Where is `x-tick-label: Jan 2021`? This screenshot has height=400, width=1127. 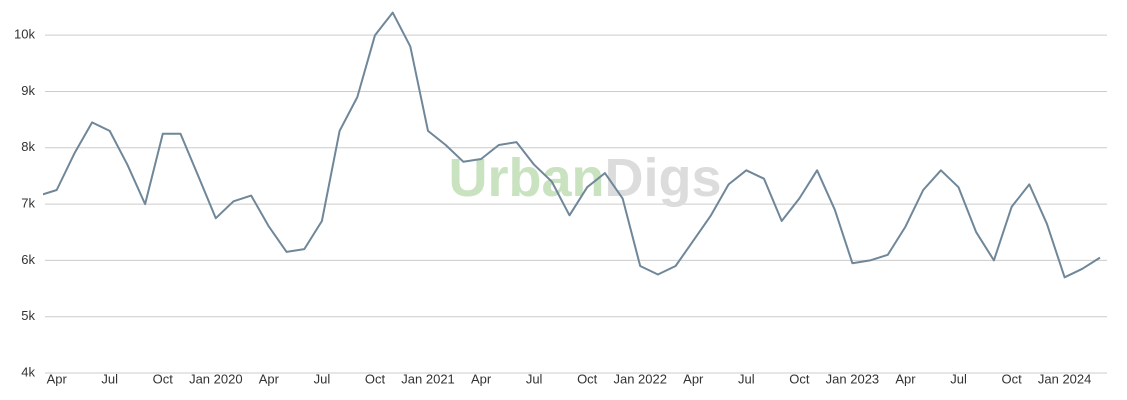 x-tick-label: Jan 2021 is located at coordinates (428, 378).